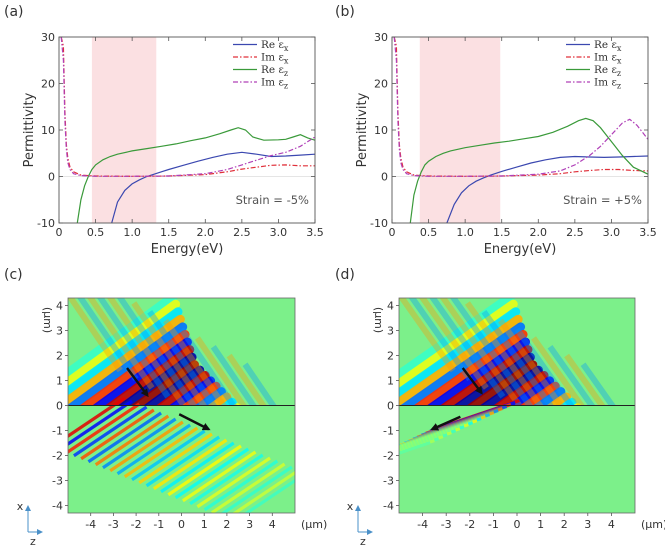 This screenshot has height=554, width=665. Describe the element at coordinates (608, 59) in the screenshot. I see `legend-label-2: Im εx` at that location.